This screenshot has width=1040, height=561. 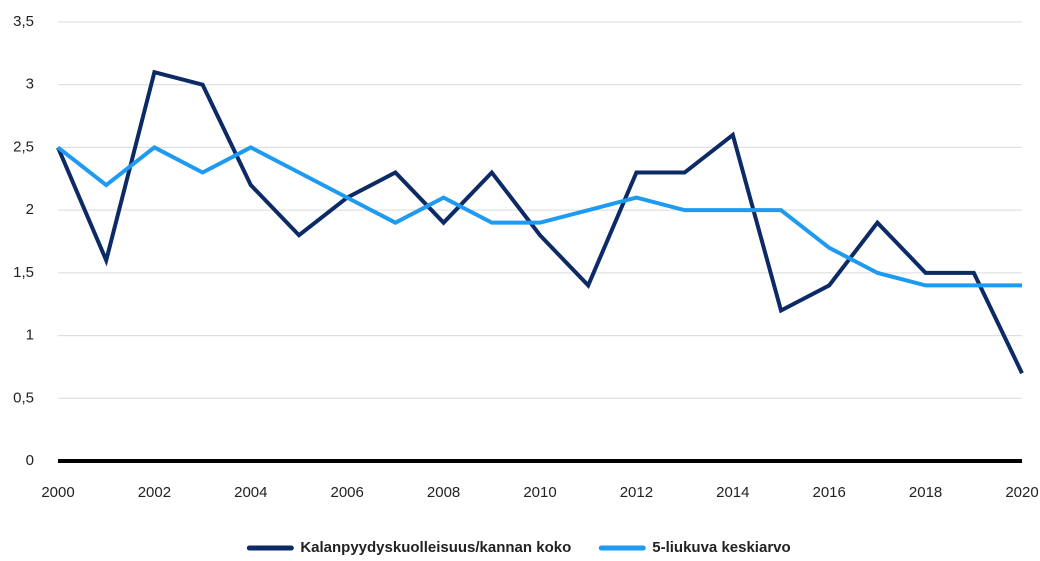 What do you see at coordinates (732, 492) in the screenshot?
I see `x-tick-label: 2014` at bounding box center [732, 492].